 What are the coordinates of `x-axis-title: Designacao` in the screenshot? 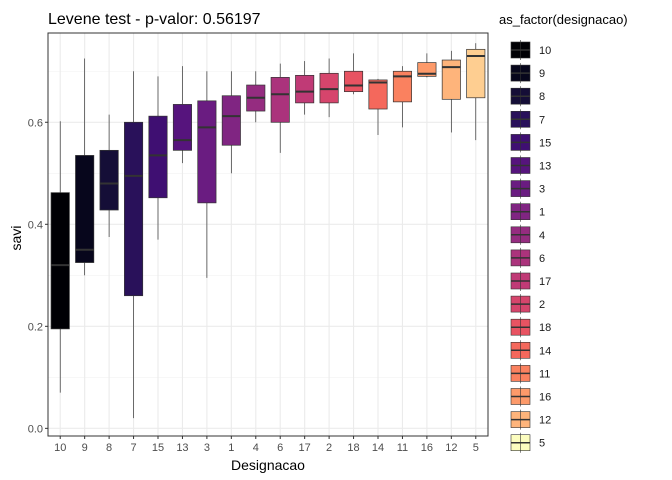 It's located at (268, 465).